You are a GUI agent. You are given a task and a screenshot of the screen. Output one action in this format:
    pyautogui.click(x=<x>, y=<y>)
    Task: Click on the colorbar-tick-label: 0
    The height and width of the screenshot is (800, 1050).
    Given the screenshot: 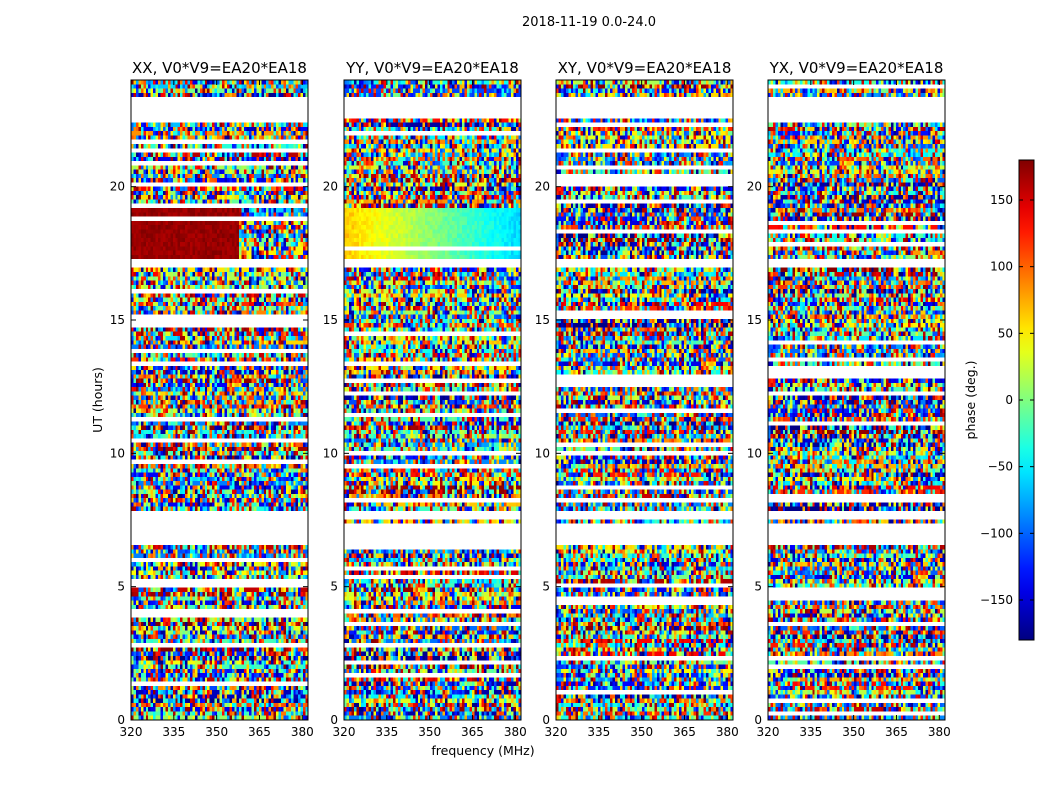 What is the action you would take?
    pyautogui.click(x=1009, y=400)
    